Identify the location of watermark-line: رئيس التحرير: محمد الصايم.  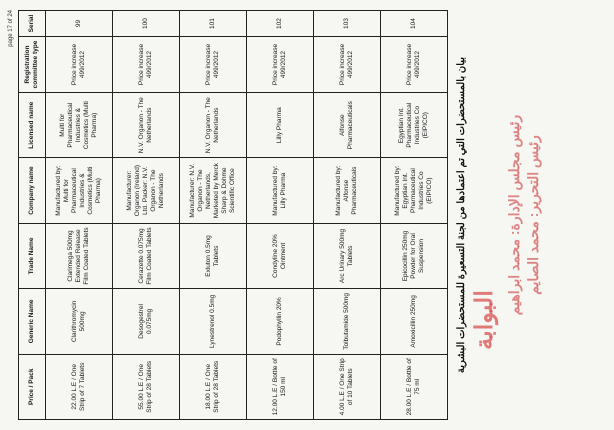
(533, 215).